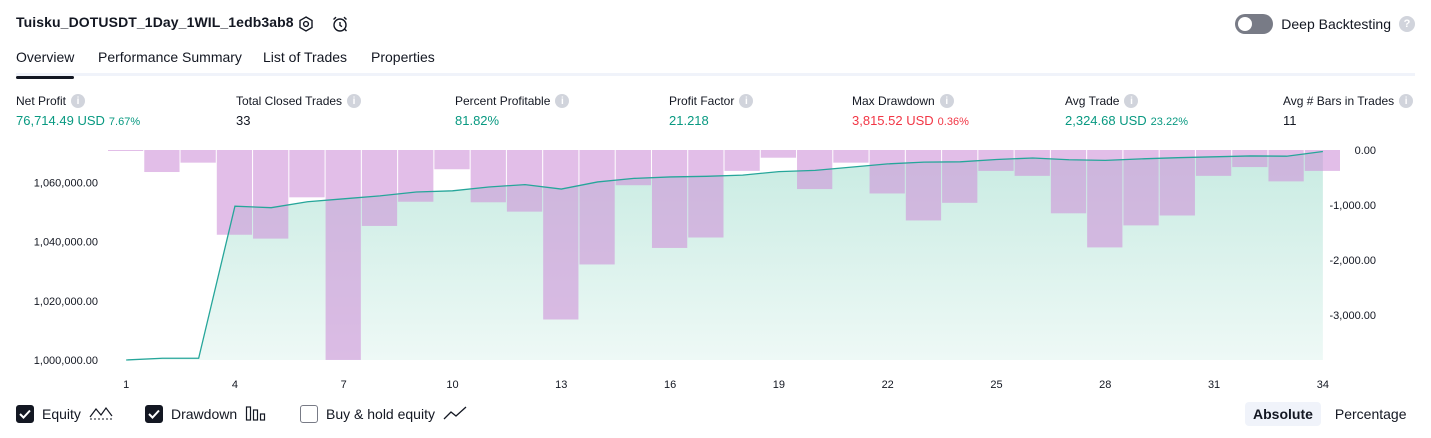 Image resolution: width=1431 pixels, height=438 pixels. Describe the element at coordinates (1126, 110) in the screenshot. I see `metric-avg-trade: Avg Trade i 2,324.68 USD 23.22%` at that location.